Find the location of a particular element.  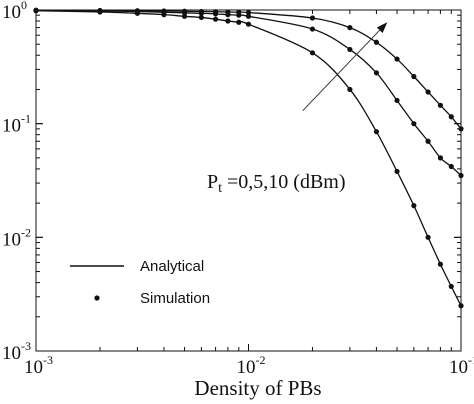

x-tick-label-exp: -2 is located at coordinates (261, 360).